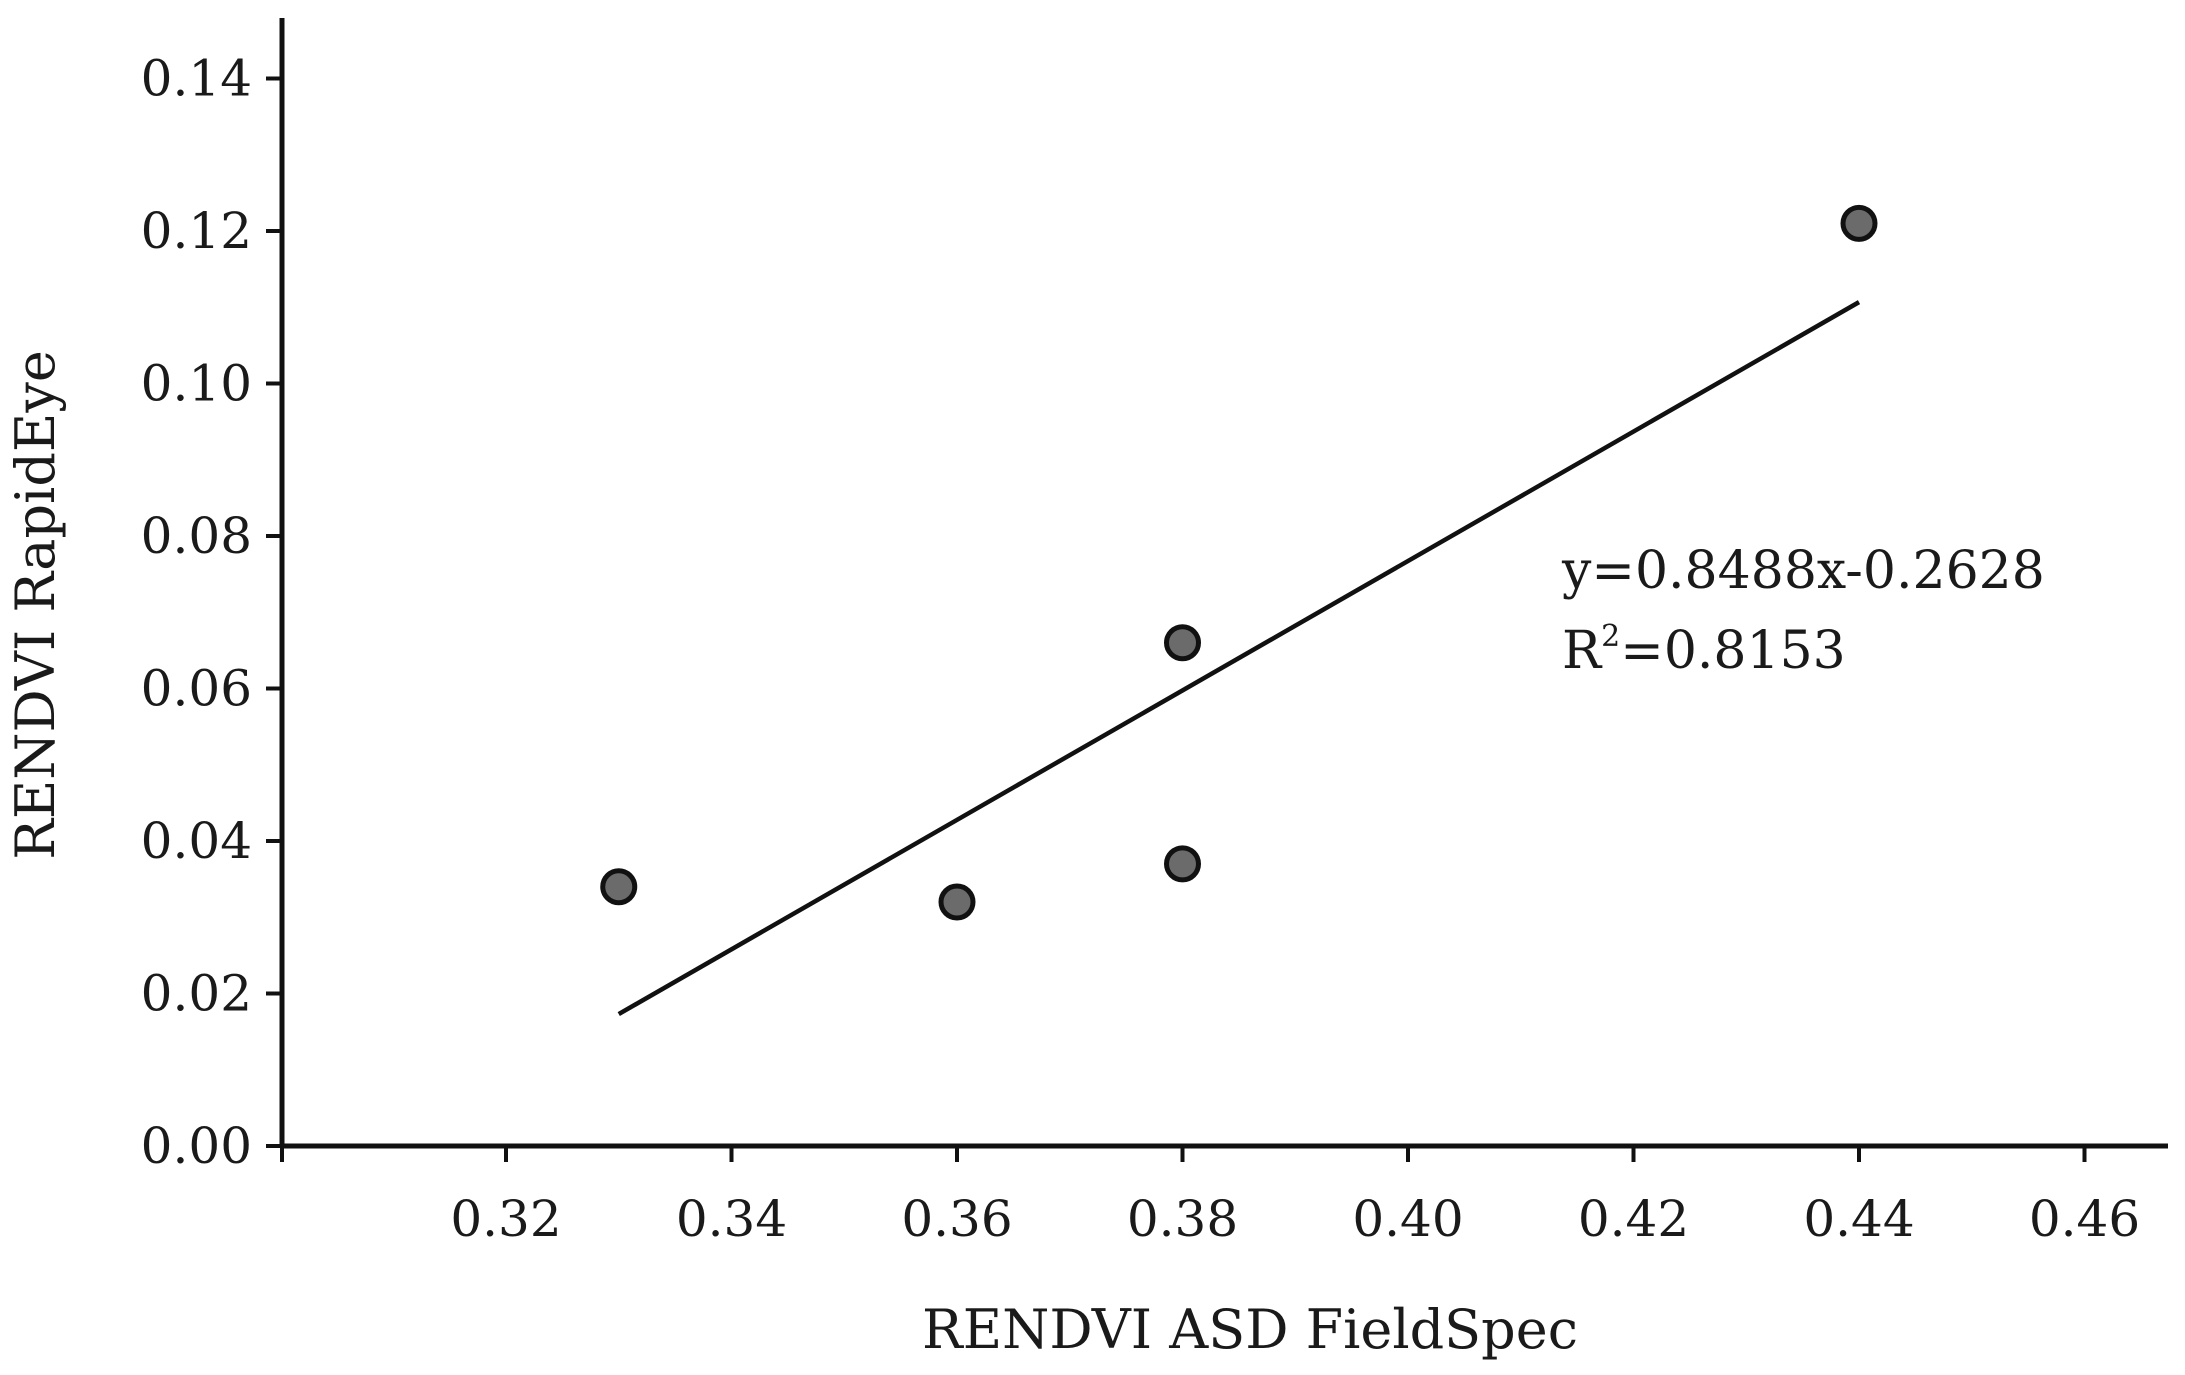 The image size is (2185, 1375). What do you see at coordinates (196, 841) in the screenshot?
I see `y-tick-label: 0.04` at bounding box center [196, 841].